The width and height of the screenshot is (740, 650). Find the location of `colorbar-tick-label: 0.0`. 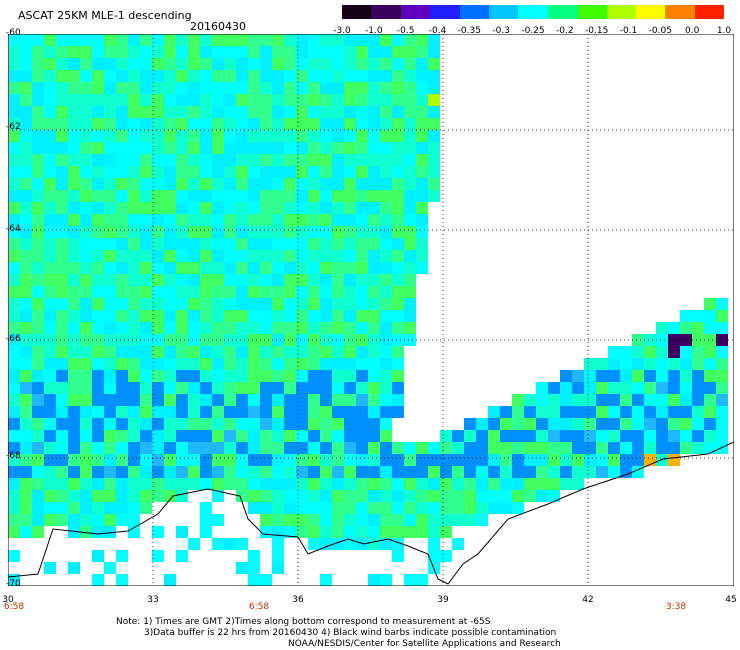

colorbar-tick-label: 0.0 is located at coordinates (692, 31).